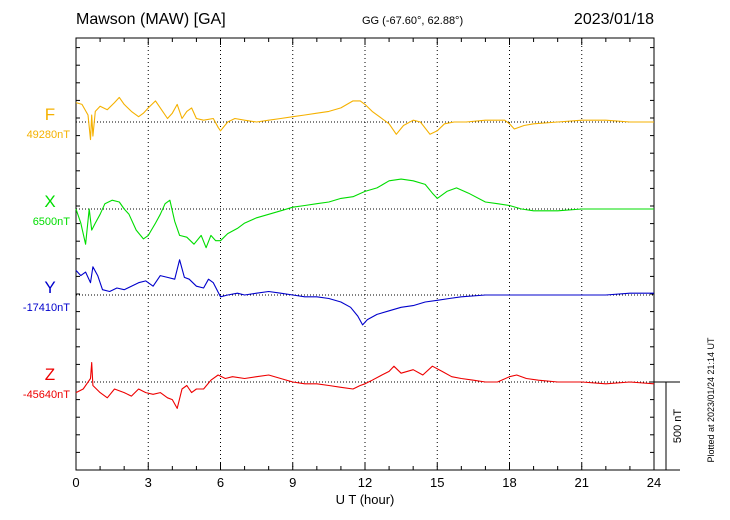 The height and width of the screenshot is (520, 730). I want to click on series-line-Z, so click(365, 385).